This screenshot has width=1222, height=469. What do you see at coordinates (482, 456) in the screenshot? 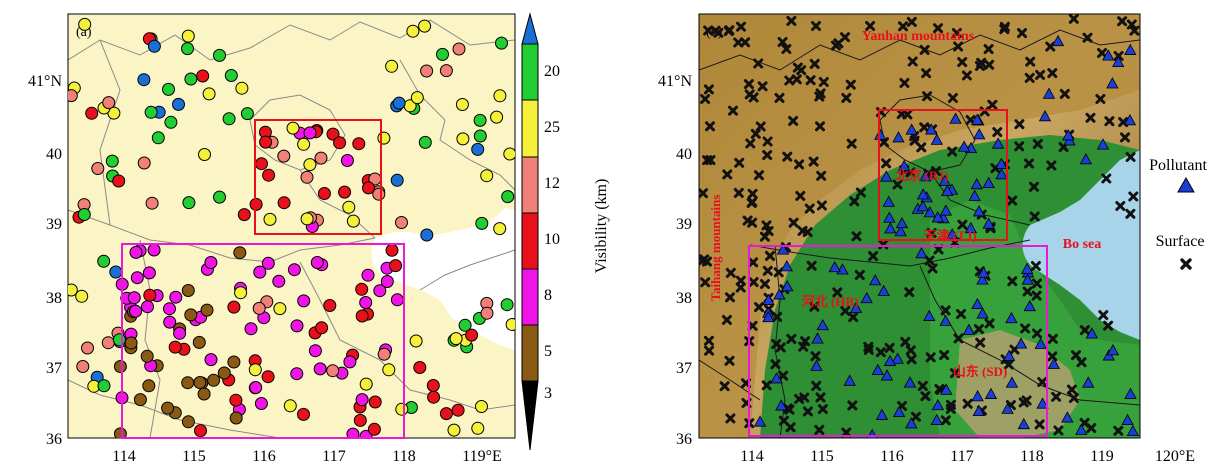
I see `lon-tick: 119°E` at bounding box center [482, 456].